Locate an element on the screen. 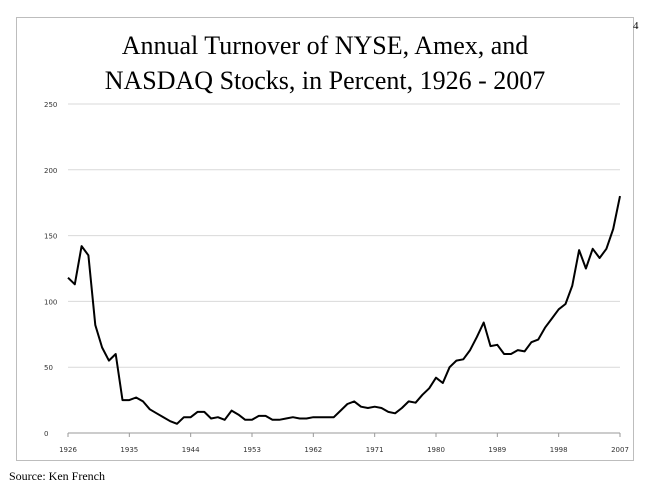 The image size is (646, 491). x-tick-label: 1926 is located at coordinates (68, 450).